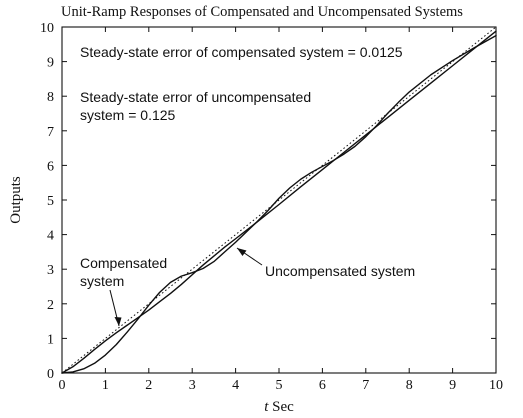  Describe the element at coordinates (365, 385) in the screenshot. I see `x-tick-label: 7` at that location.